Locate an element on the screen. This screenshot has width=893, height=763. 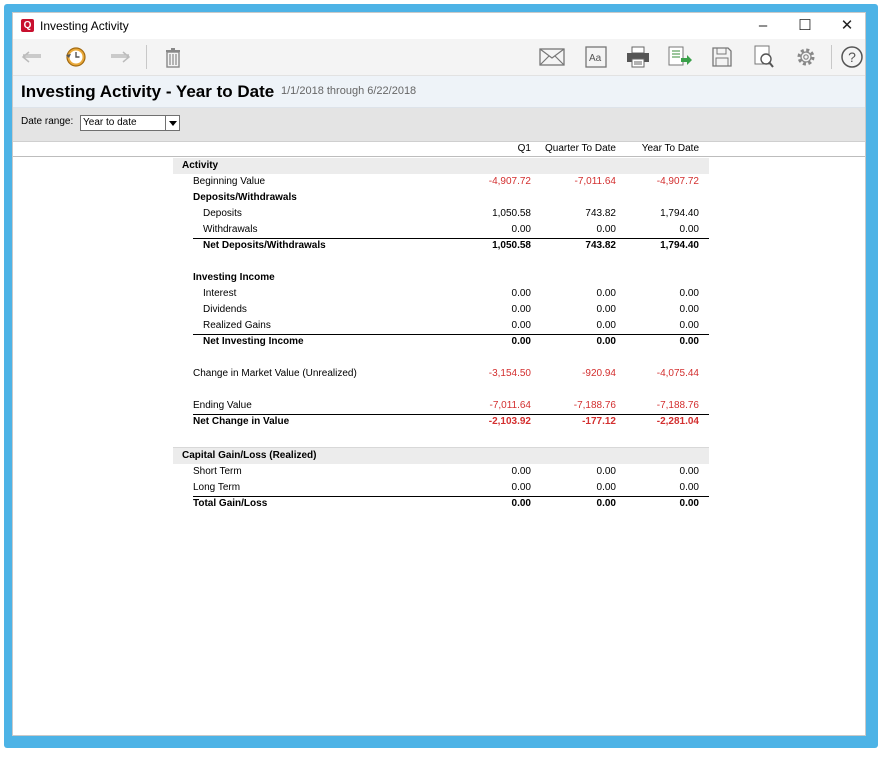
email-icon is located at coordinates (552, 57).